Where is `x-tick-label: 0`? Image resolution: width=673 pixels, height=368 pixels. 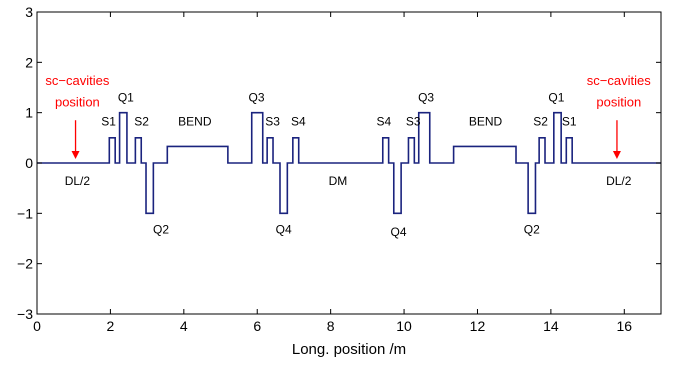 x-tick-label: 0 is located at coordinates (37, 326).